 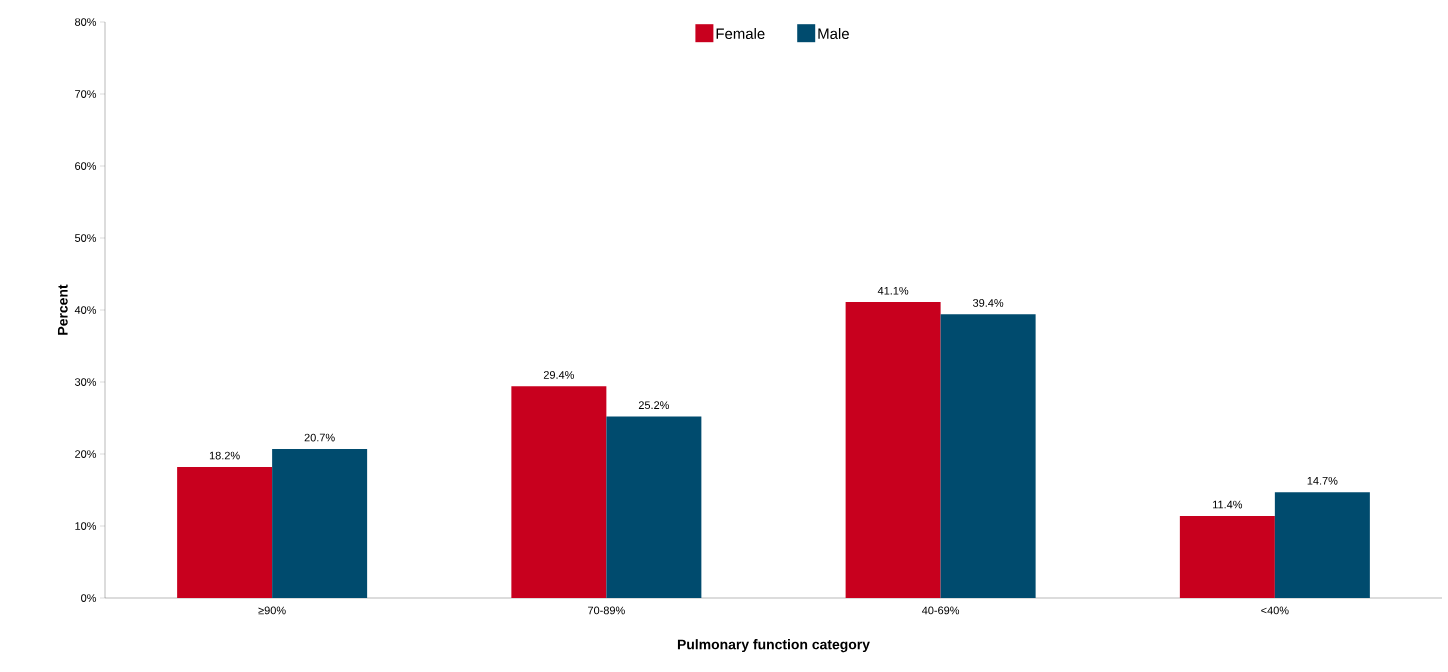 What do you see at coordinates (85, 310) in the screenshot?
I see `y-tick-label: 40%` at bounding box center [85, 310].